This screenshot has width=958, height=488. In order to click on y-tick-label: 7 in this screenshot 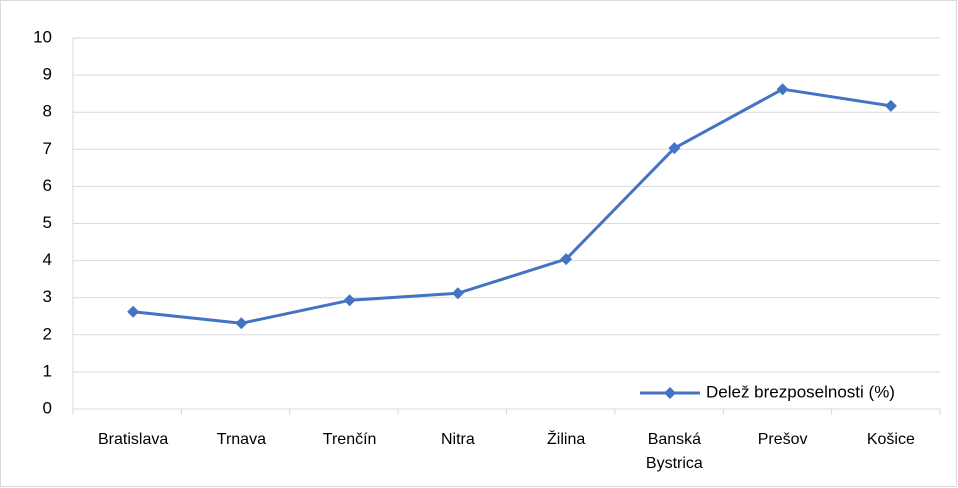, I will do `click(47, 148)`.